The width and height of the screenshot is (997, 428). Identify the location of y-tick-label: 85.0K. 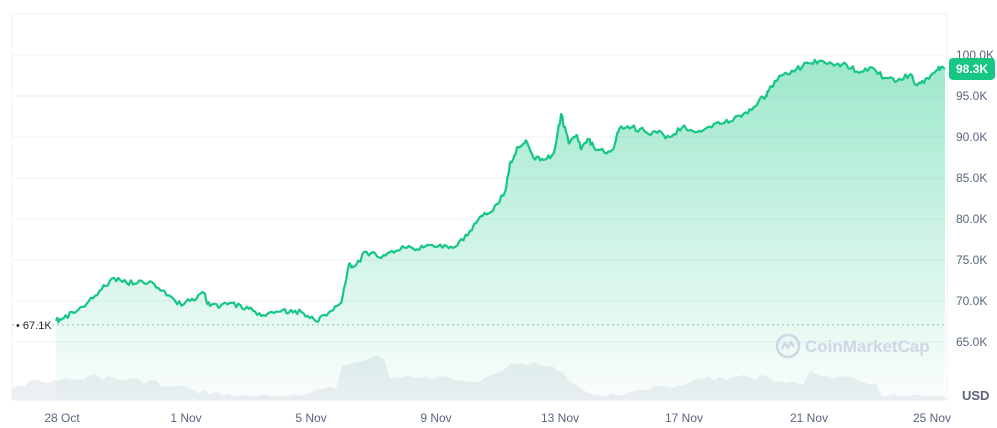
(971, 178).